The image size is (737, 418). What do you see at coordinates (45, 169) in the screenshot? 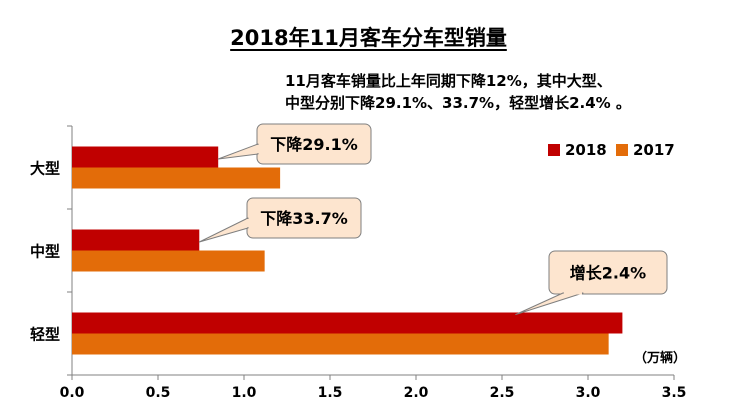
I see `category-label: 大型` at bounding box center [45, 169].